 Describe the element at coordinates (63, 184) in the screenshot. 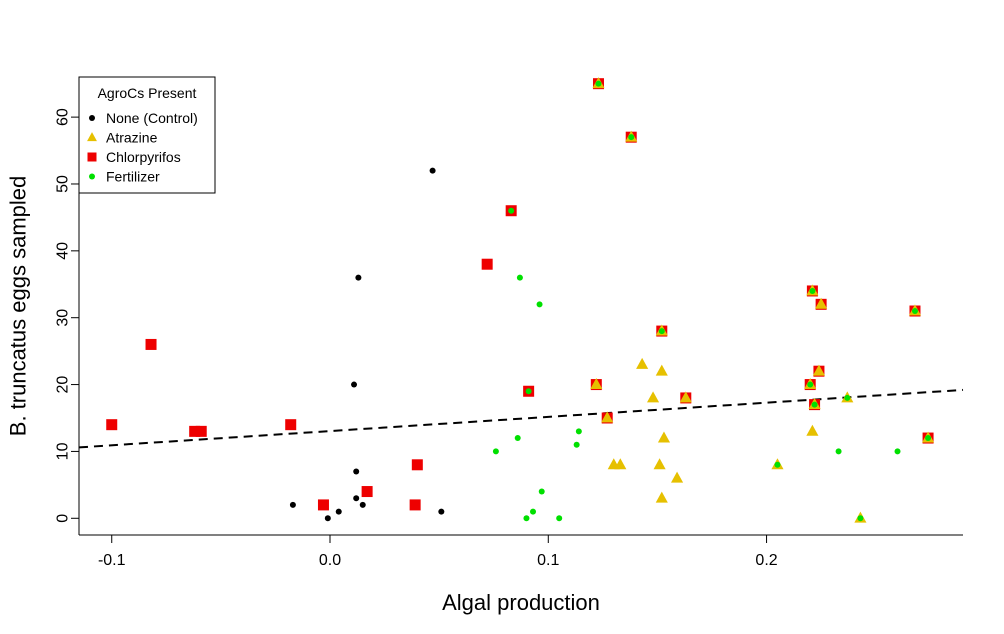

I see `y-tick-label: 50` at that location.